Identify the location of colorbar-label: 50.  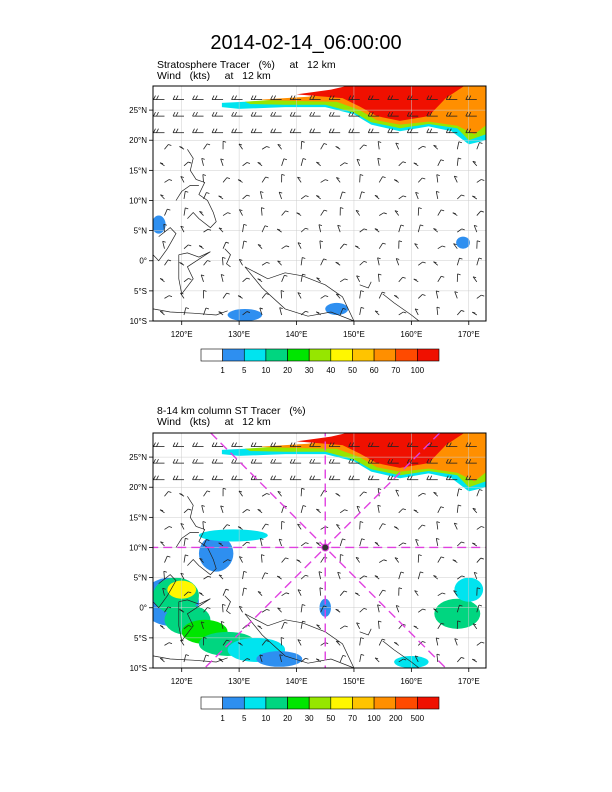
(330, 718).